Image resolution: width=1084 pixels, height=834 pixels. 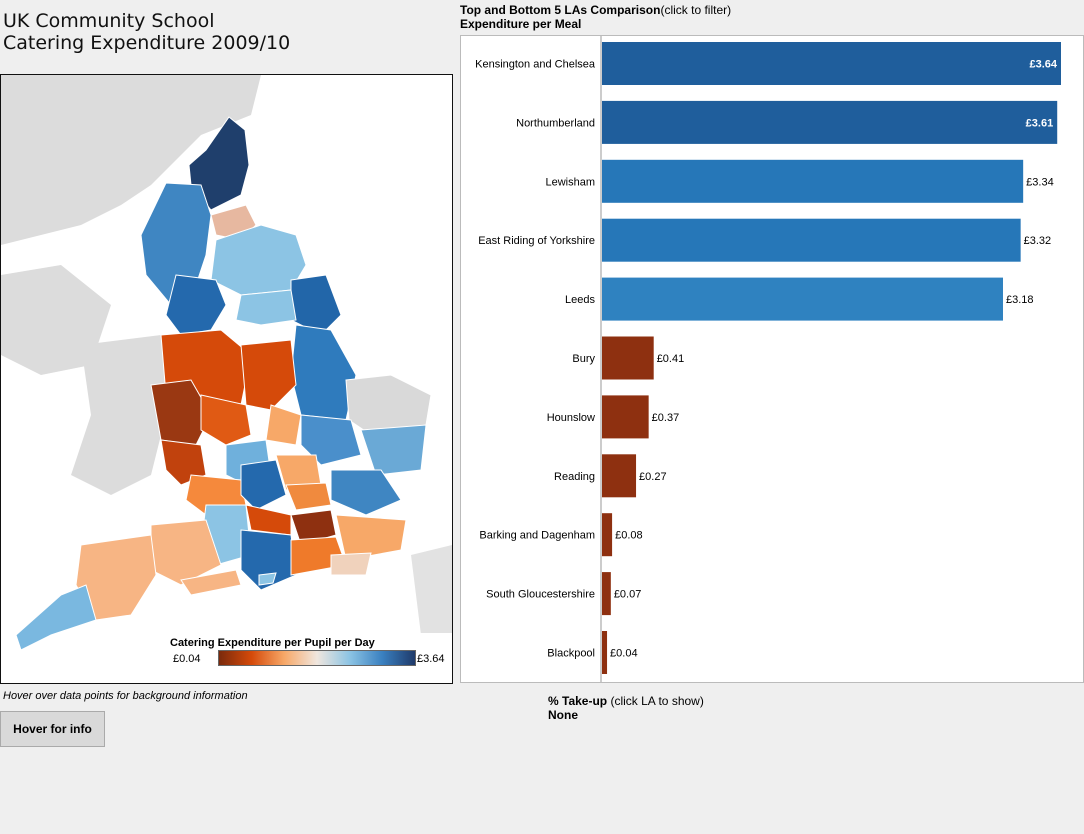 What do you see at coordinates (147, 43) in the screenshot?
I see `title-line-2: Catering Expenditure 2009/10` at bounding box center [147, 43].